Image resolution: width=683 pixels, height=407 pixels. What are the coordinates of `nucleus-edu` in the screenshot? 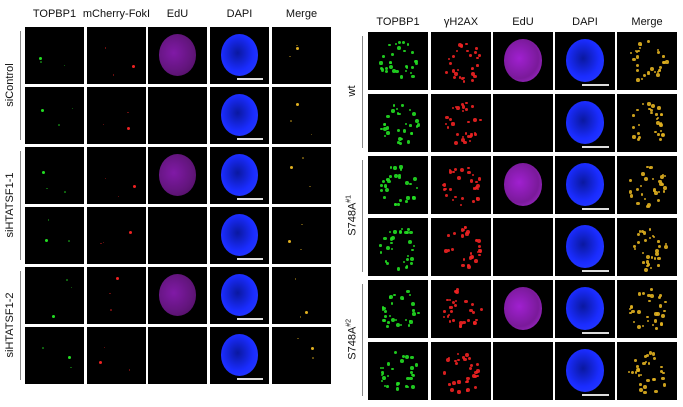 It's located at (177, 174).